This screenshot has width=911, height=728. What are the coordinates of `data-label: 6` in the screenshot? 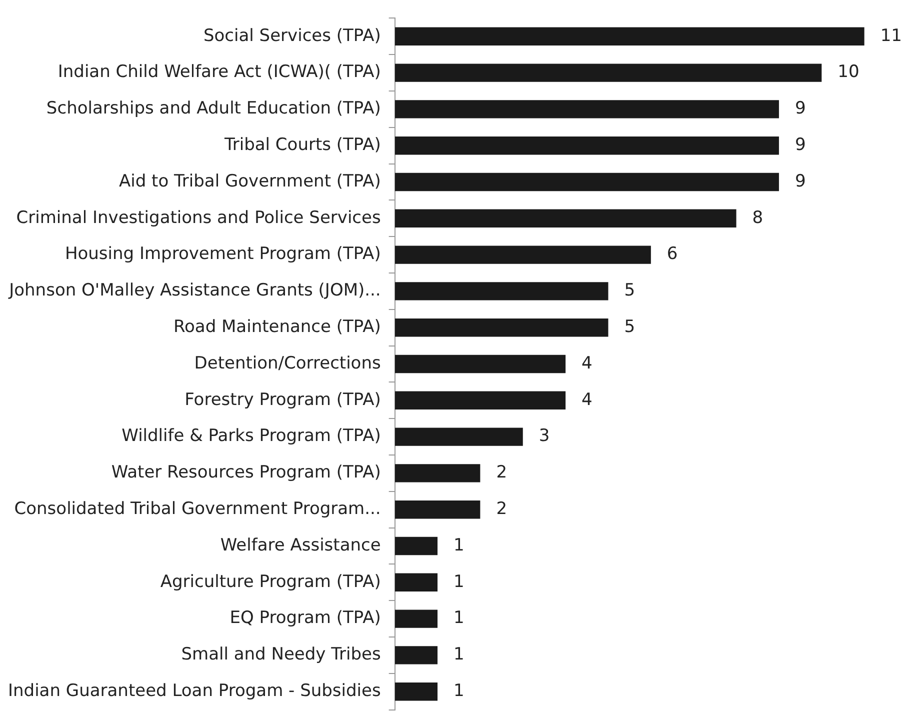 It's located at (672, 254).